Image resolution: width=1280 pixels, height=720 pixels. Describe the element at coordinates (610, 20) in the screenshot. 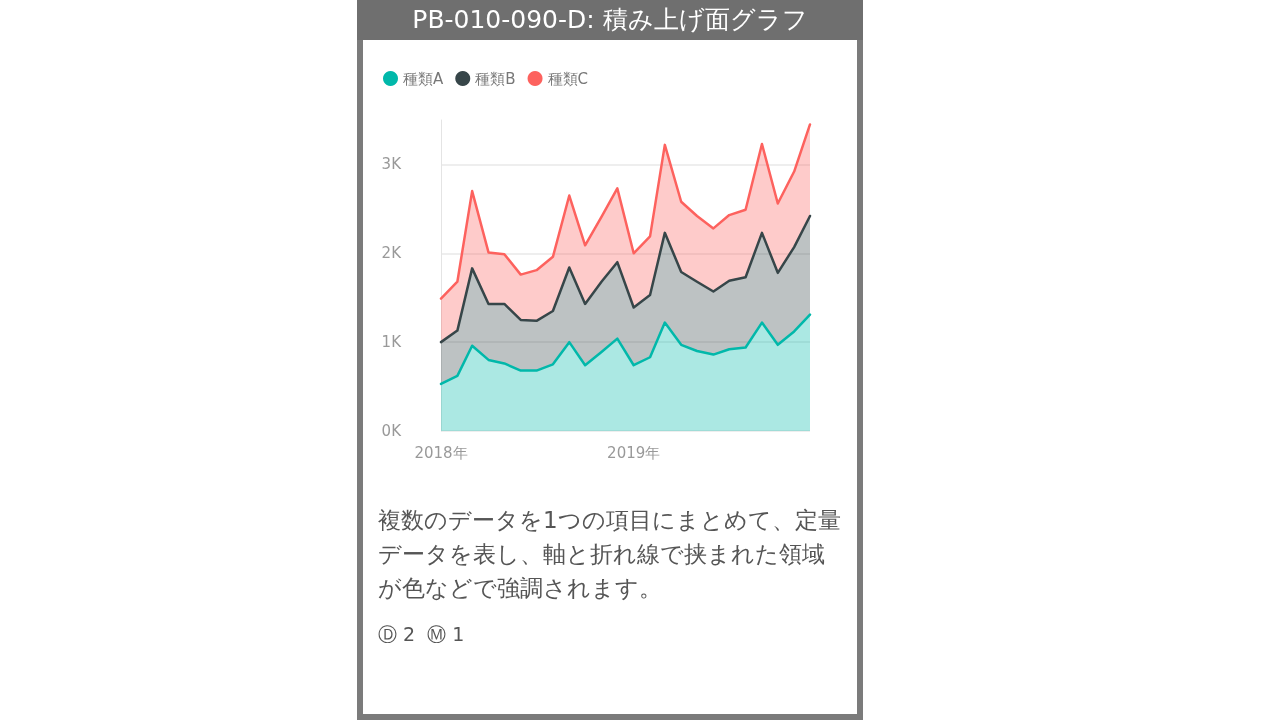

I see `chart-title: PB-010-090-D: 積み上げ面グラフ` at that location.